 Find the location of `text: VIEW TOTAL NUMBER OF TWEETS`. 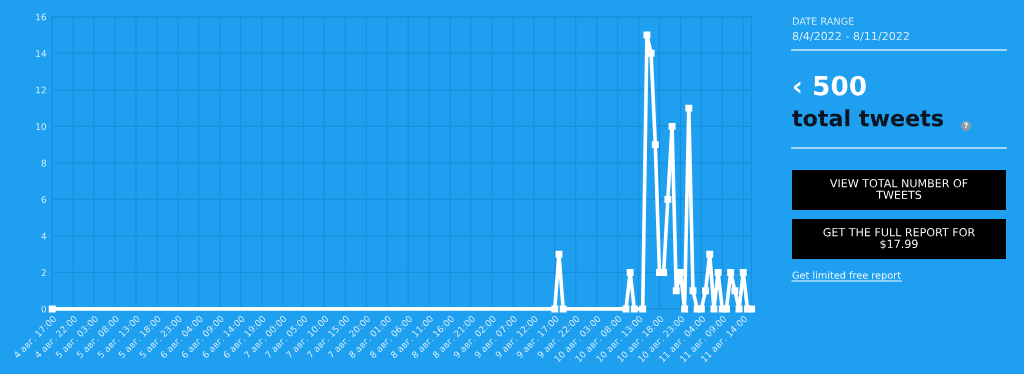

text: VIEW TOTAL NUMBER OF TWEETS is located at coordinates (898, 189).